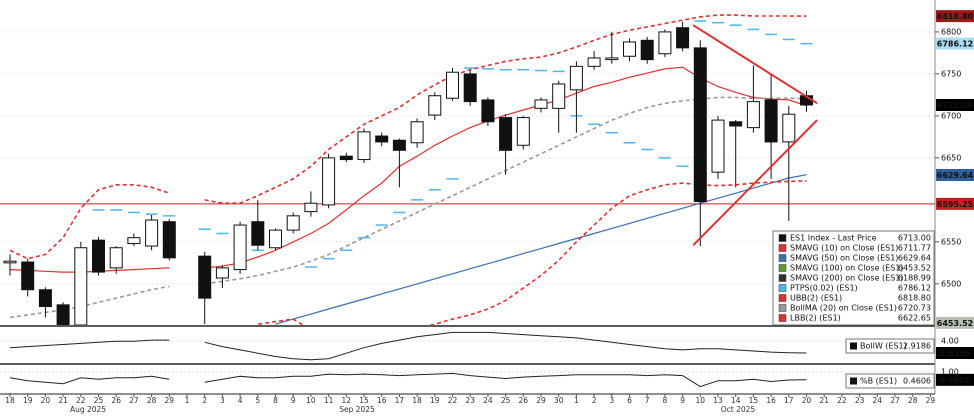  What do you see at coordinates (347, 400) in the screenshot?
I see `x-tick-label: 12` at bounding box center [347, 400].